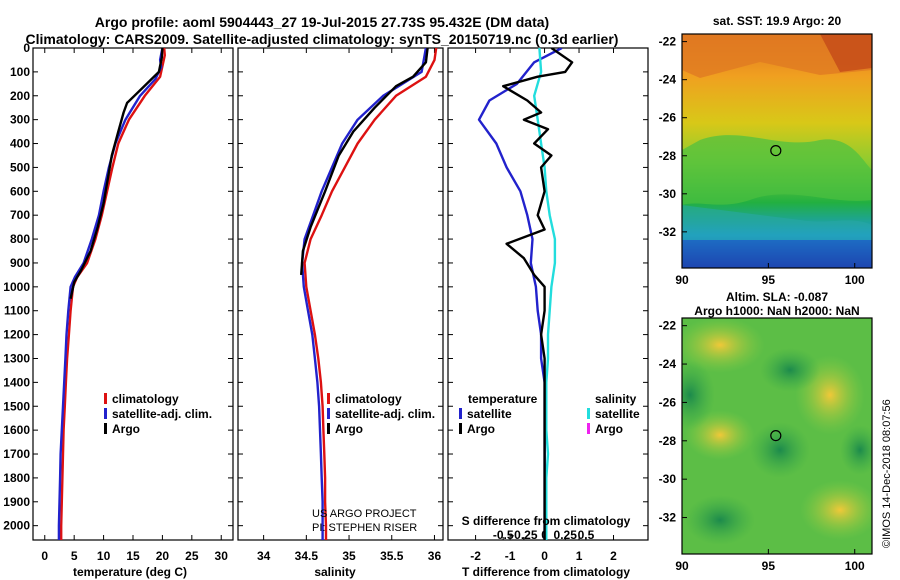 Image resolution: width=900 pixels, height=580 pixels. Describe the element at coordinates (616, 399) in the screenshot. I see `legend-title-salinity: salinity` at that location.